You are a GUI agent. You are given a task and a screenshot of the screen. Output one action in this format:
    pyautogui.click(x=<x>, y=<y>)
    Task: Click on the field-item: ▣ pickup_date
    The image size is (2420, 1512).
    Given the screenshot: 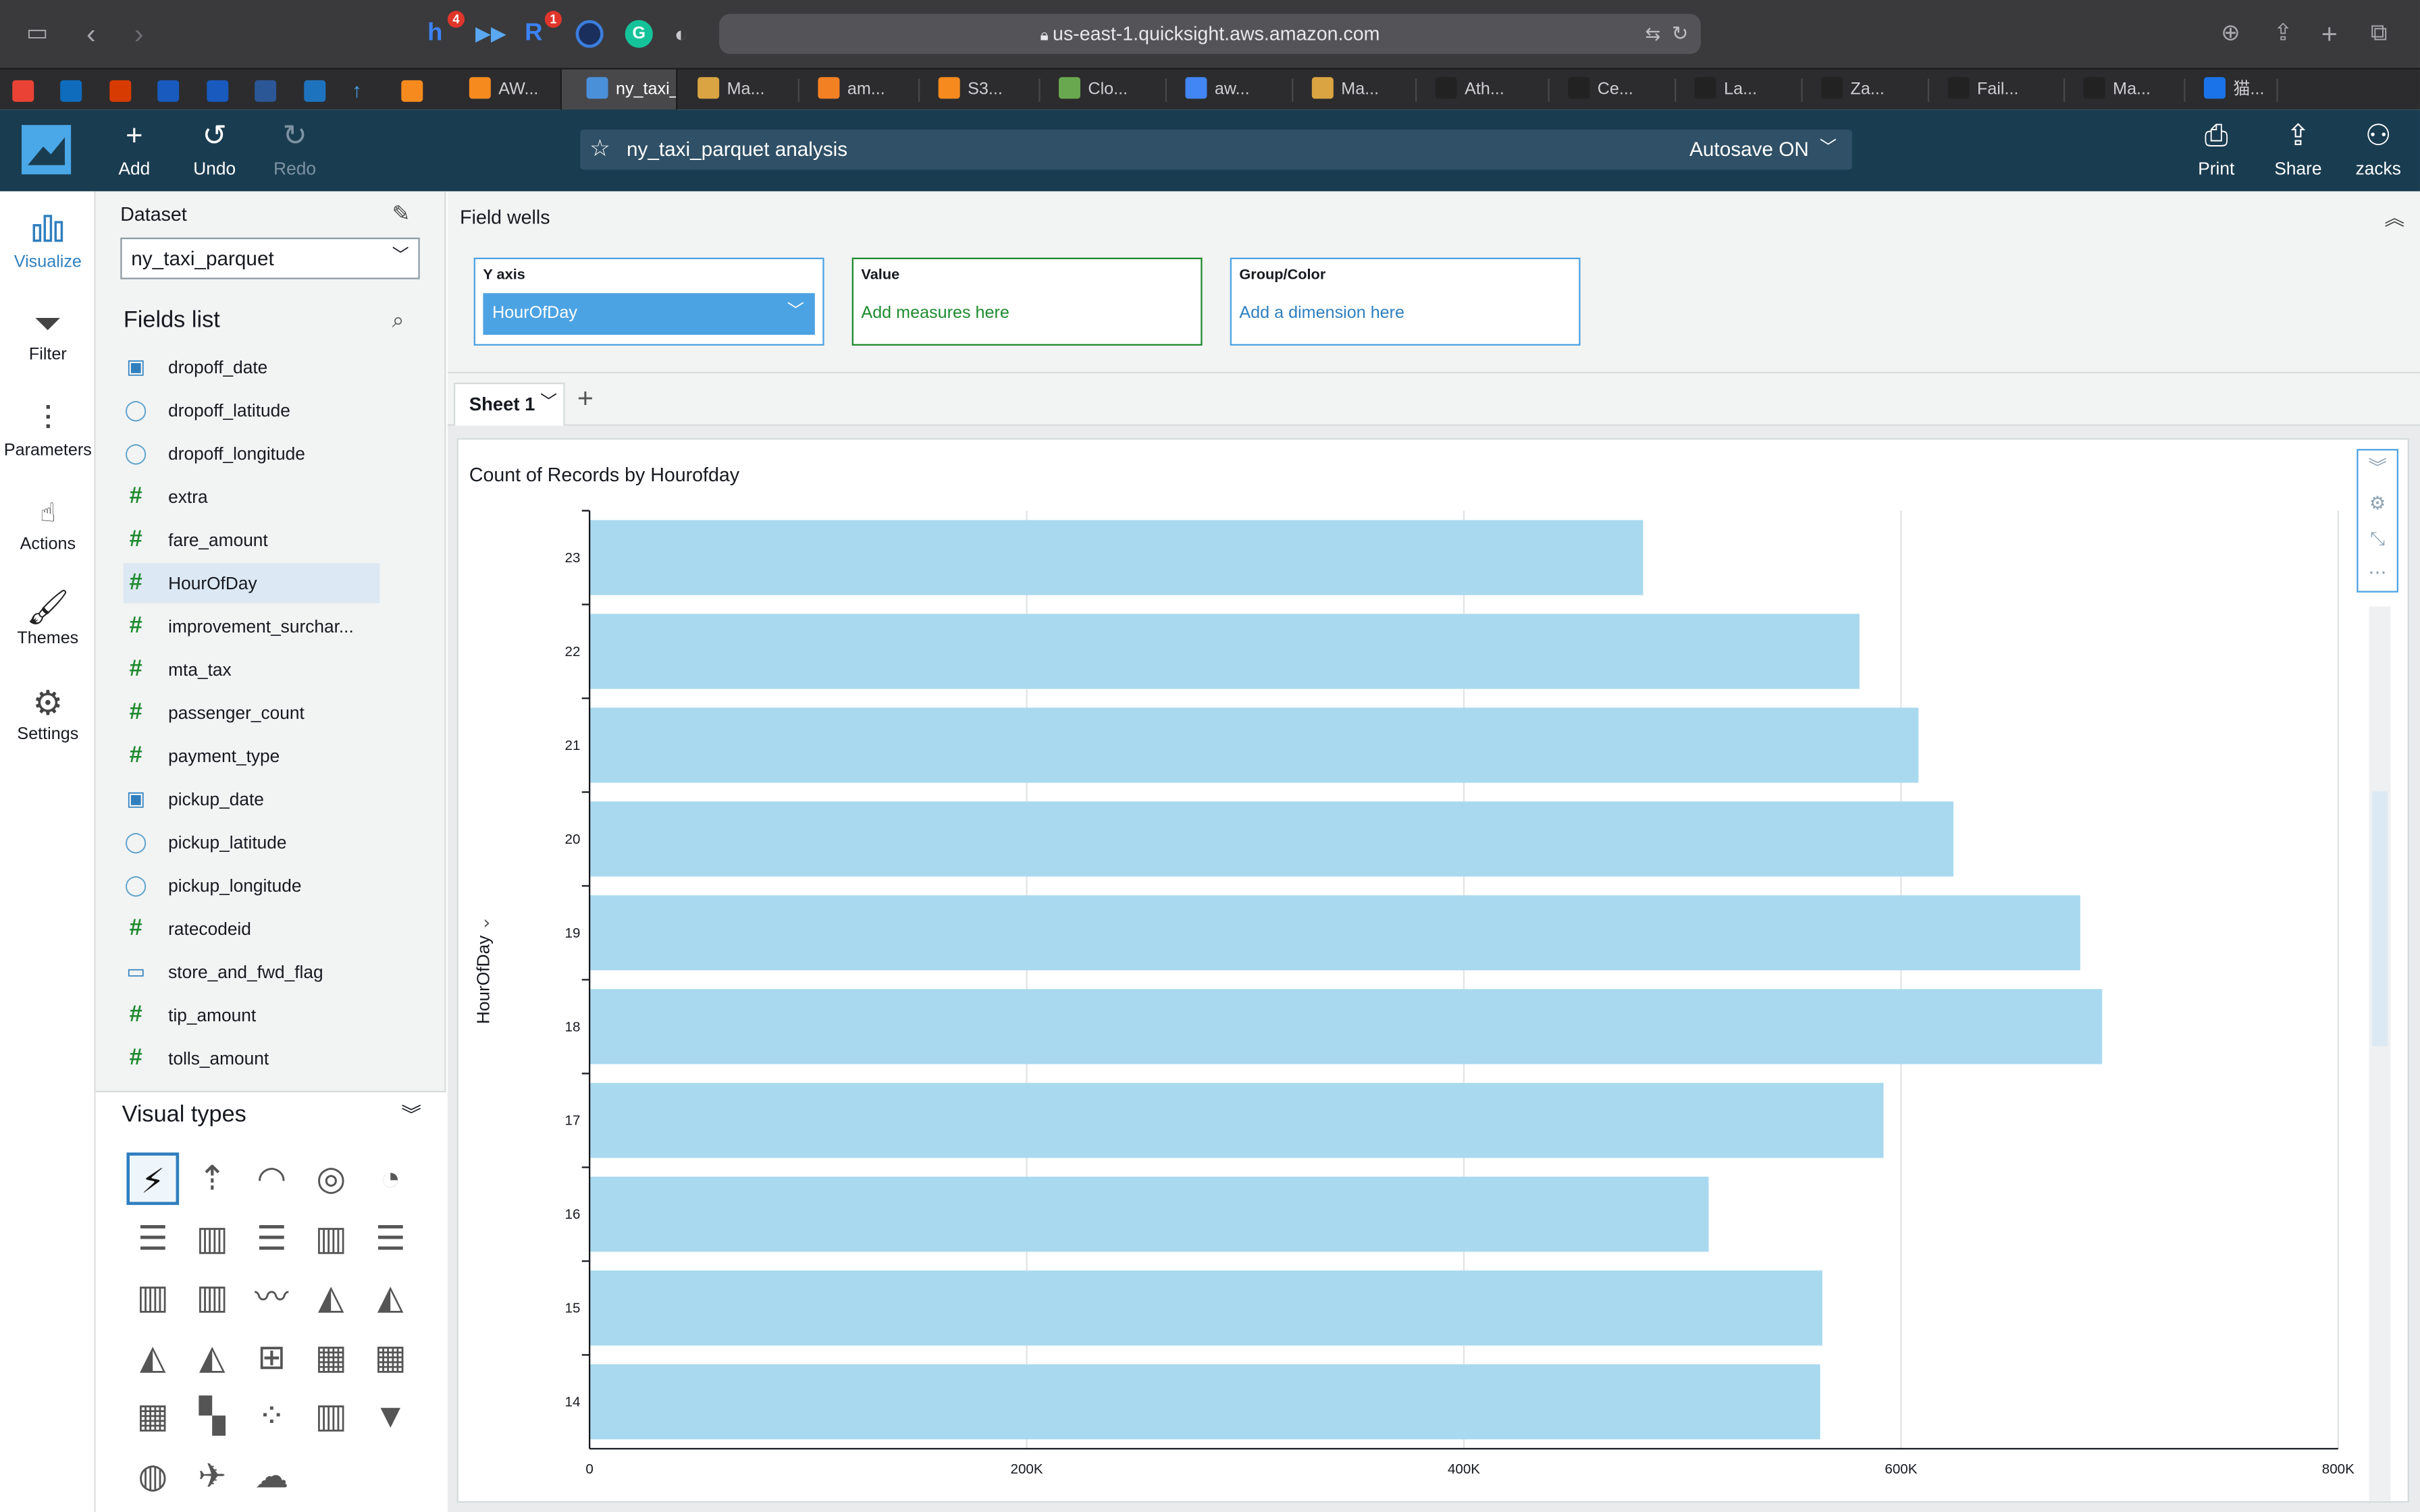 What is the action you would take?
    pyautogui.click(x=251, y=799)
    